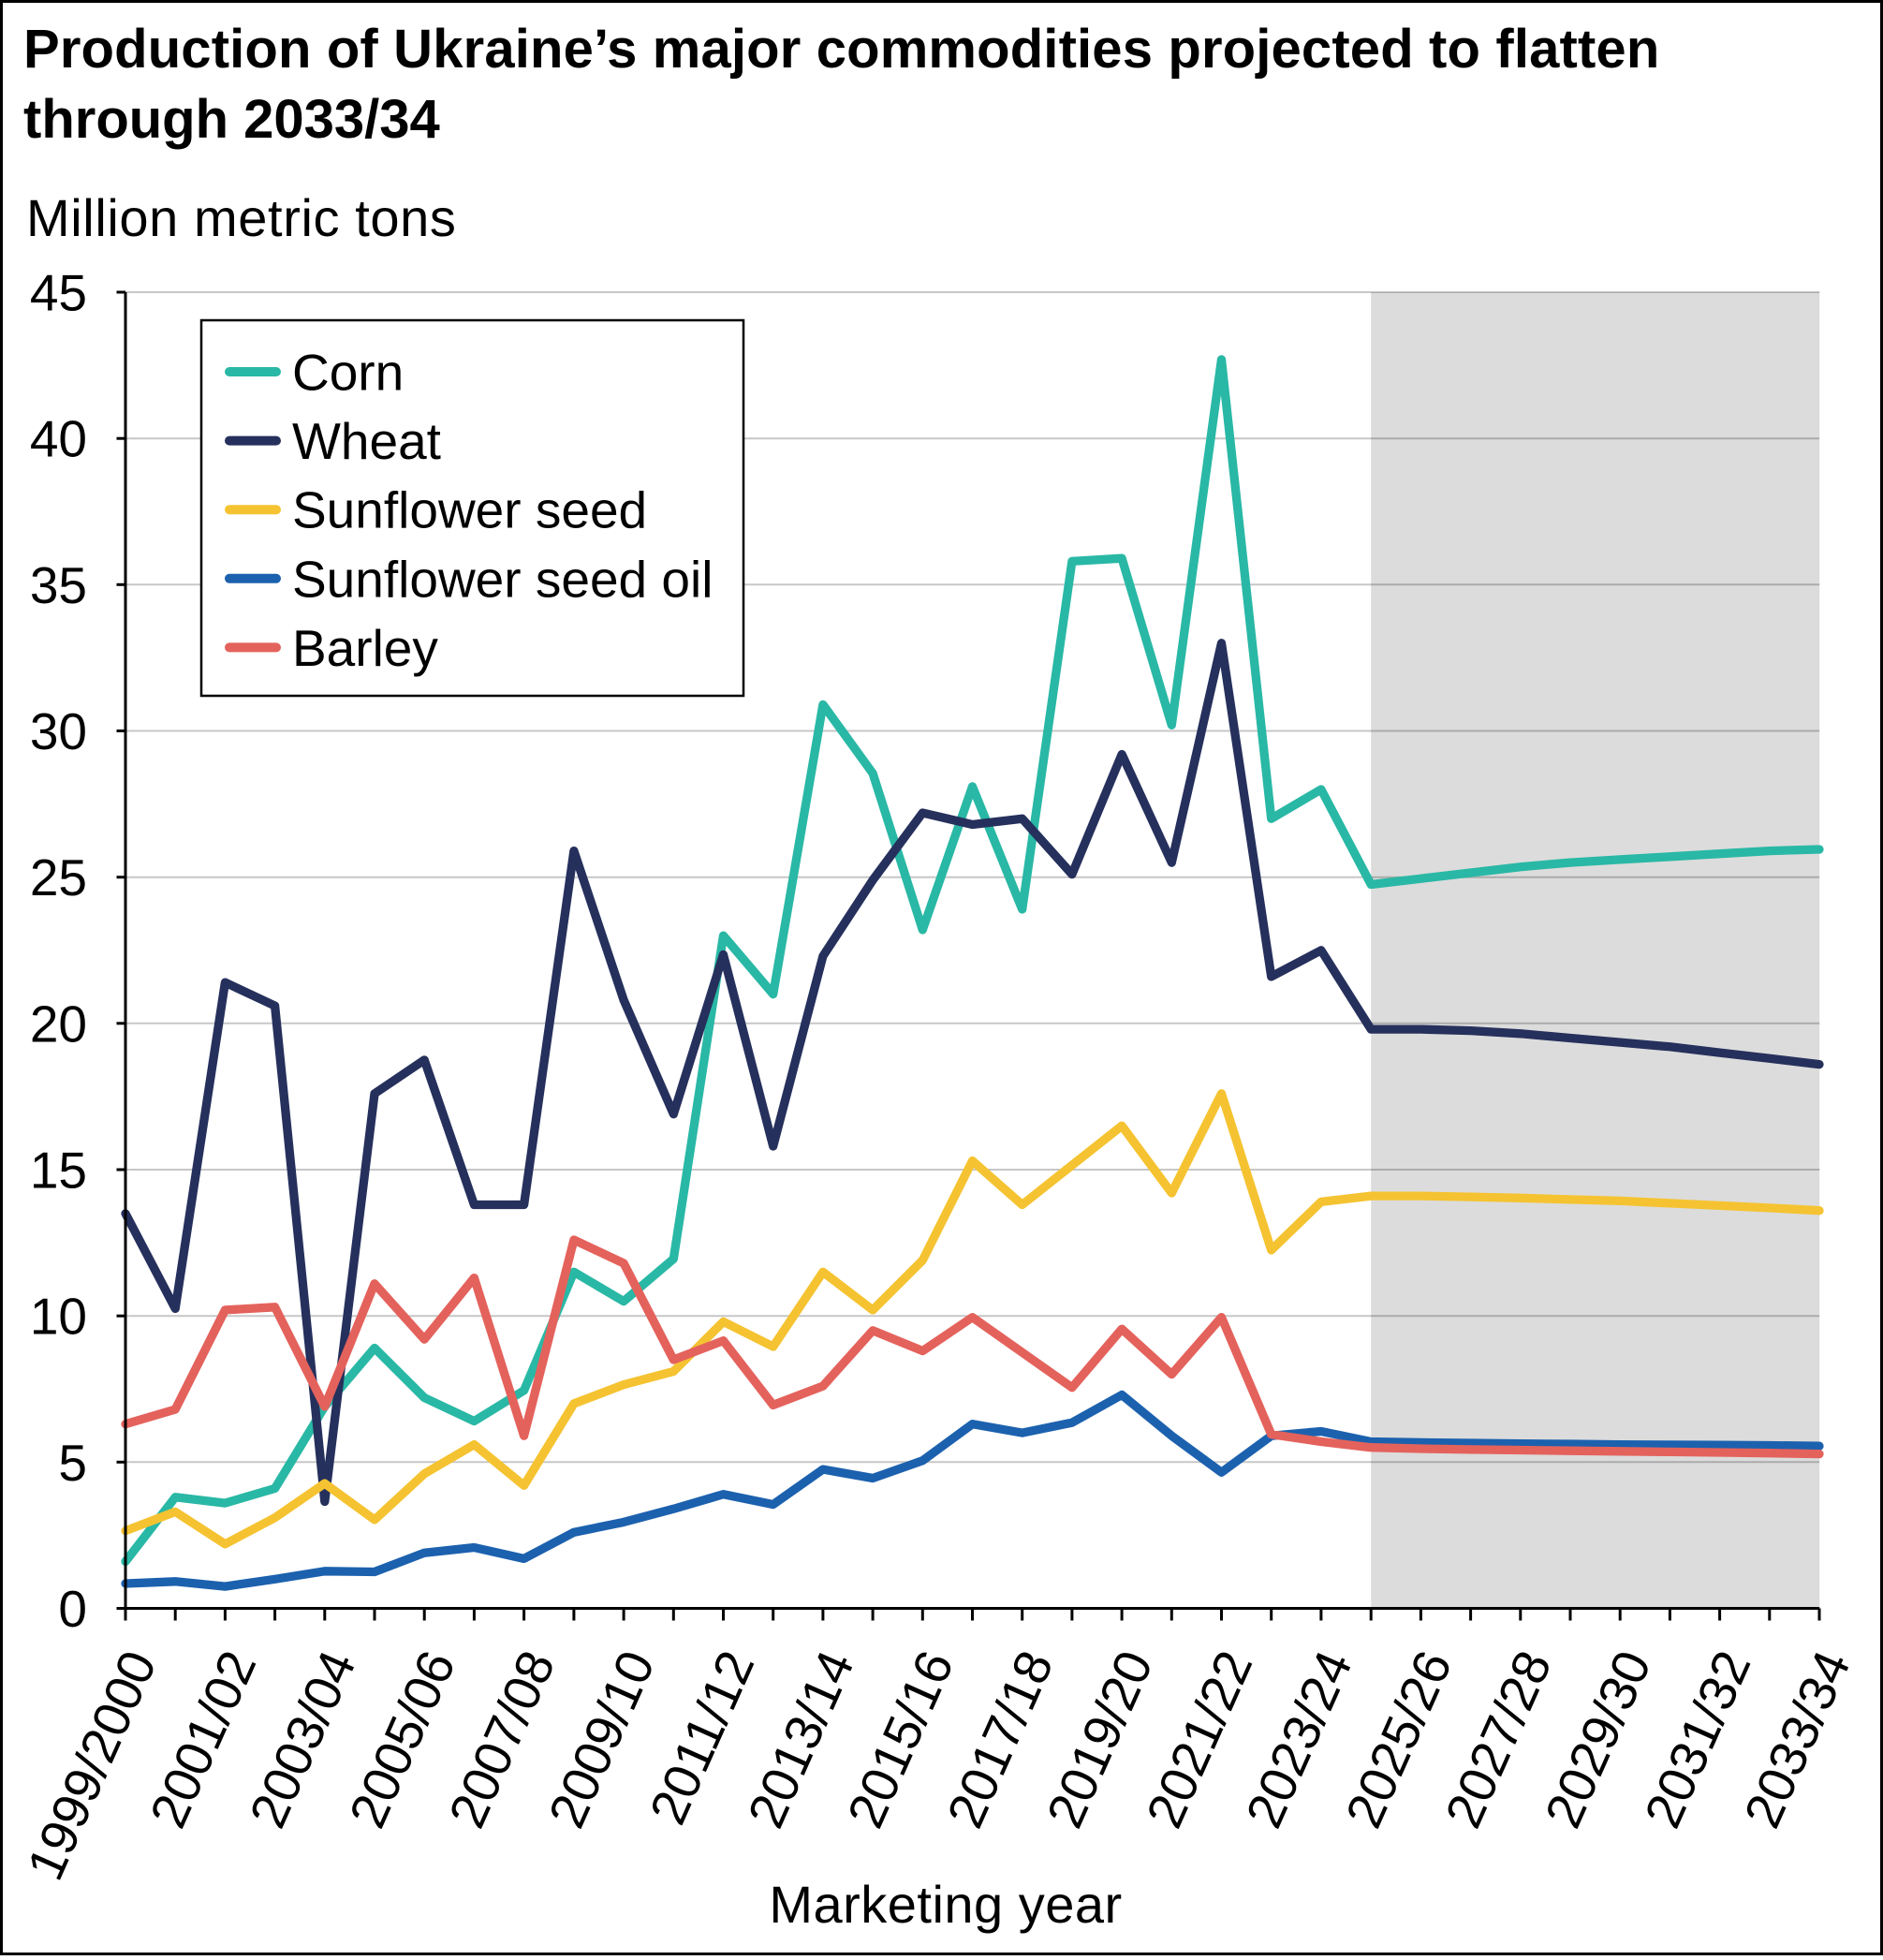  Describe the element at coordinates (59, 731) in the screenshot. I see `svg-text: 30` at that location.